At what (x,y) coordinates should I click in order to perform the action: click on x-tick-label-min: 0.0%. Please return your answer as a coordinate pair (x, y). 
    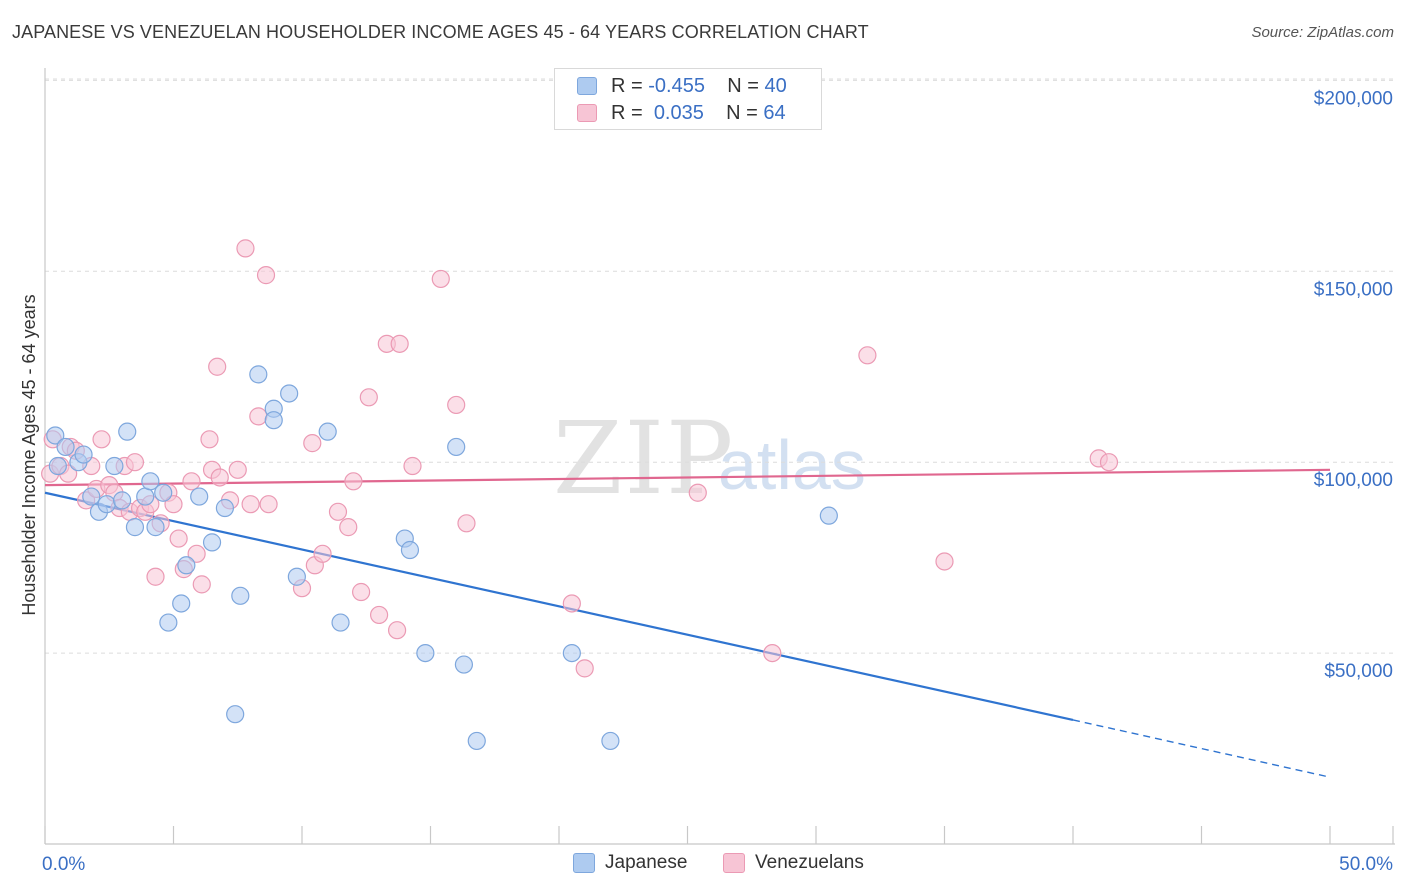
    Looking at the image, I should click on (63, 864).